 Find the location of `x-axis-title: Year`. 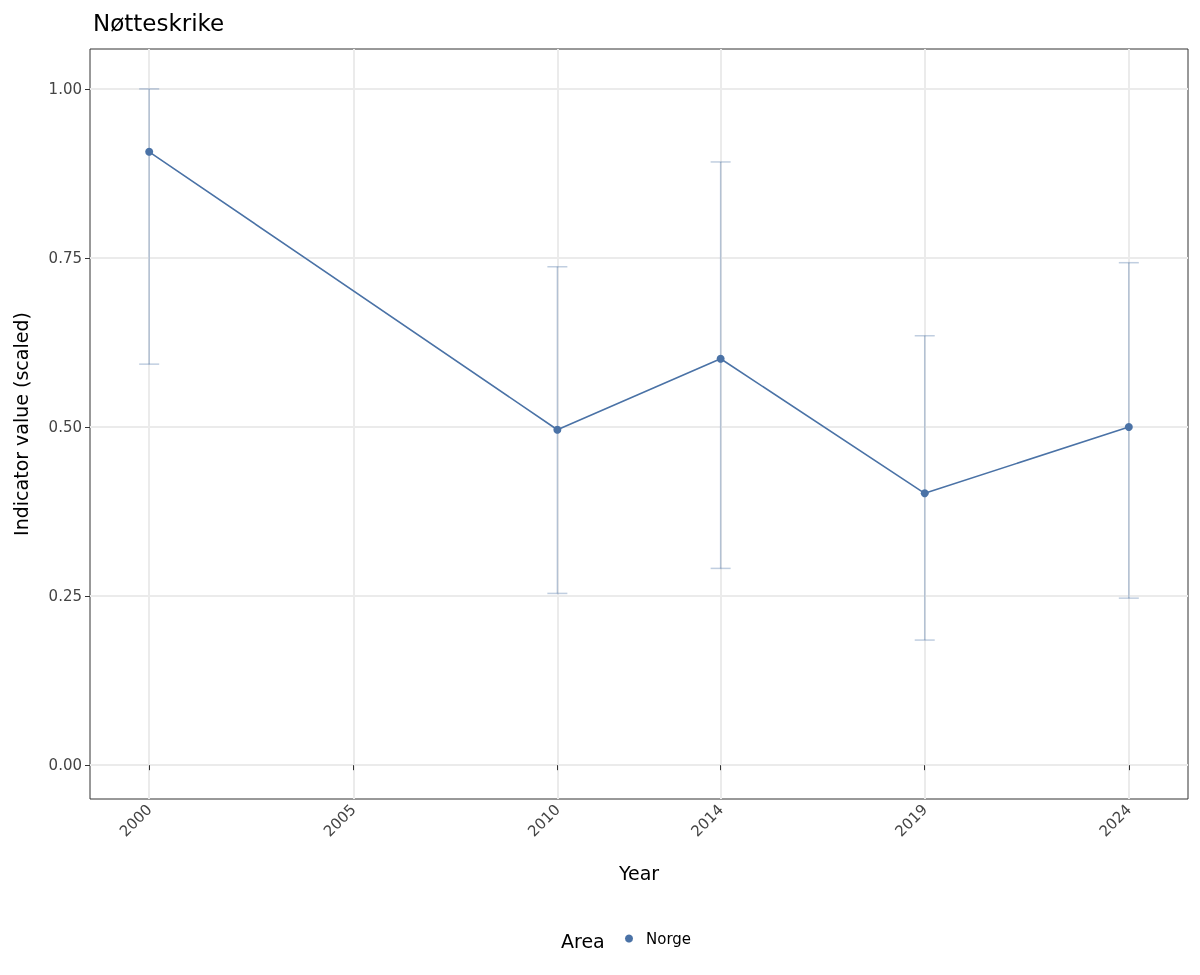

x-axis-title: Year is located at coordinates (638, 872).